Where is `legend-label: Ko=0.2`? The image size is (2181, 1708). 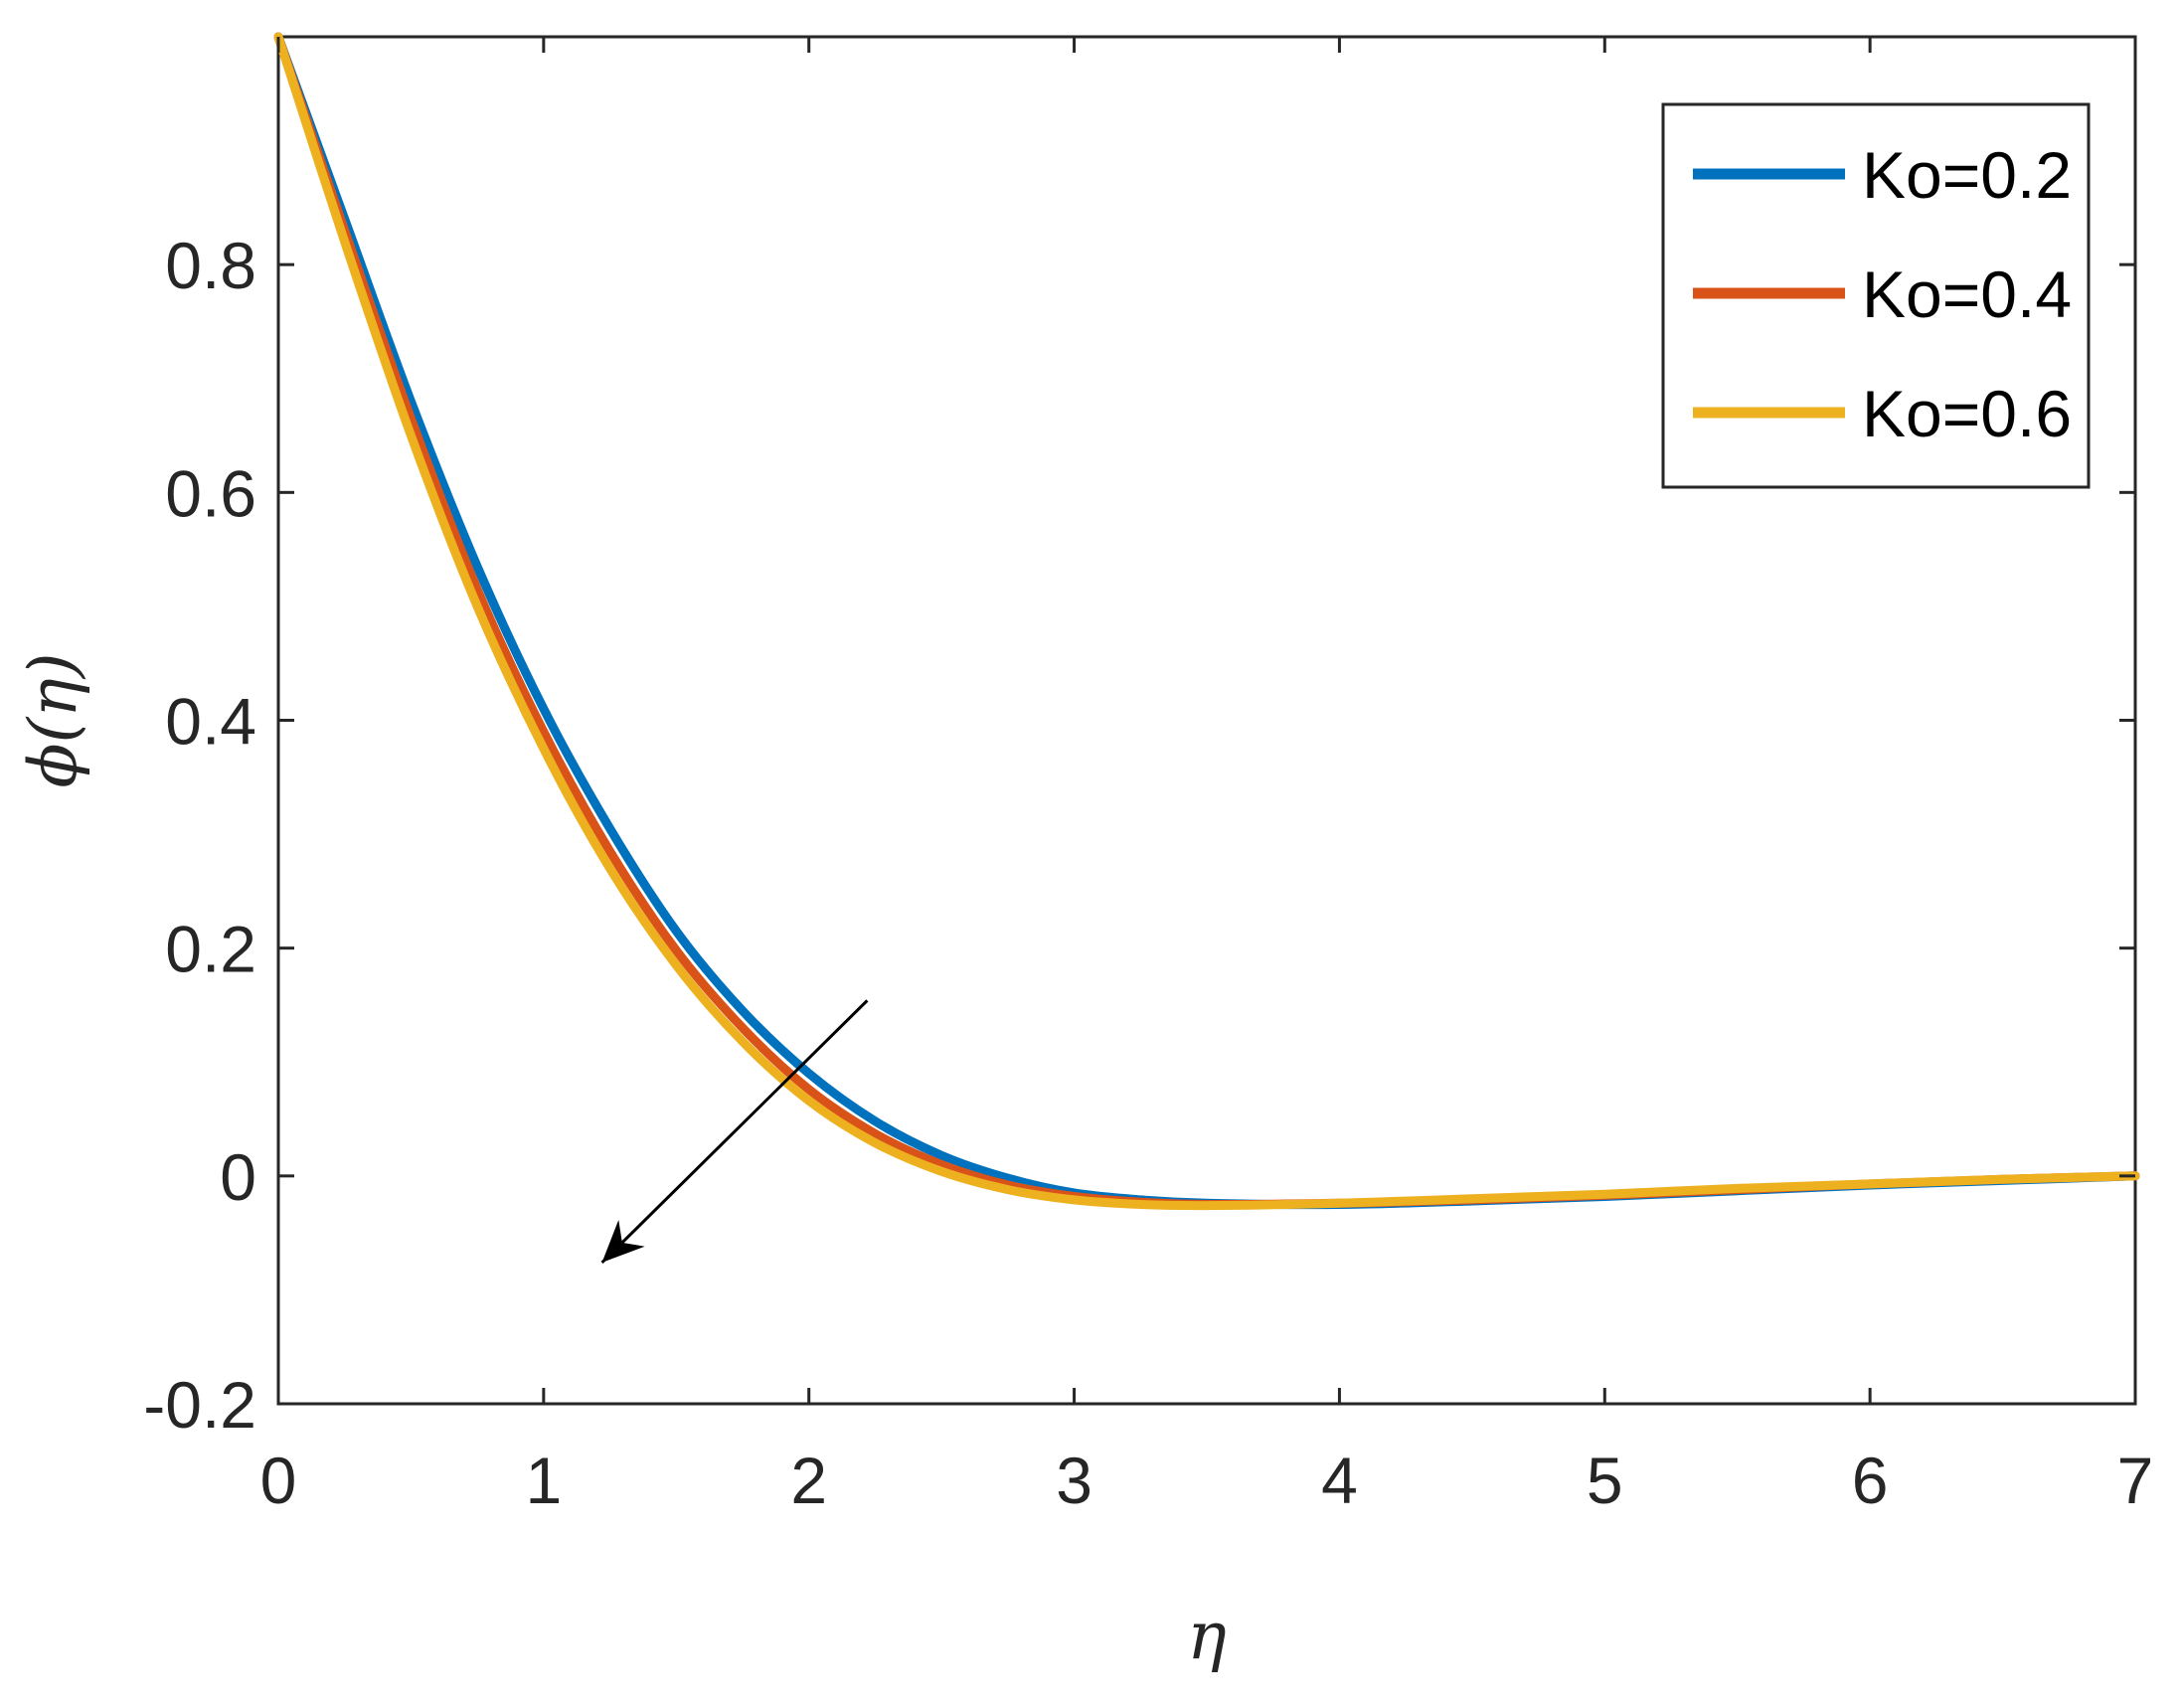
legend-label: Ko=0.2 is located at coordinates (1967, 175).